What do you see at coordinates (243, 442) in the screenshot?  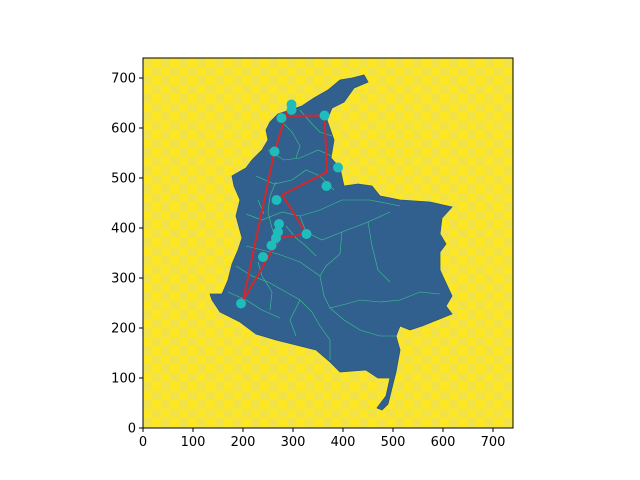 I see `x-tick-label: 200` at bounding box center [243, 442].